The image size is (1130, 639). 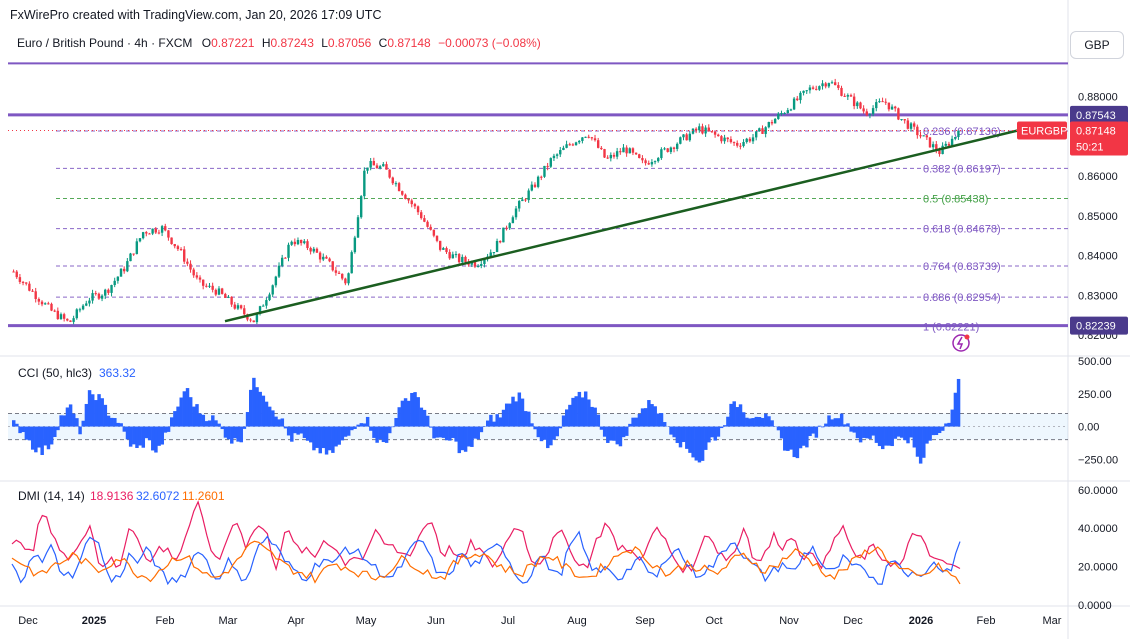 I want to click on dmi-legend-value: 18.9136, so click(x=112, y=496).